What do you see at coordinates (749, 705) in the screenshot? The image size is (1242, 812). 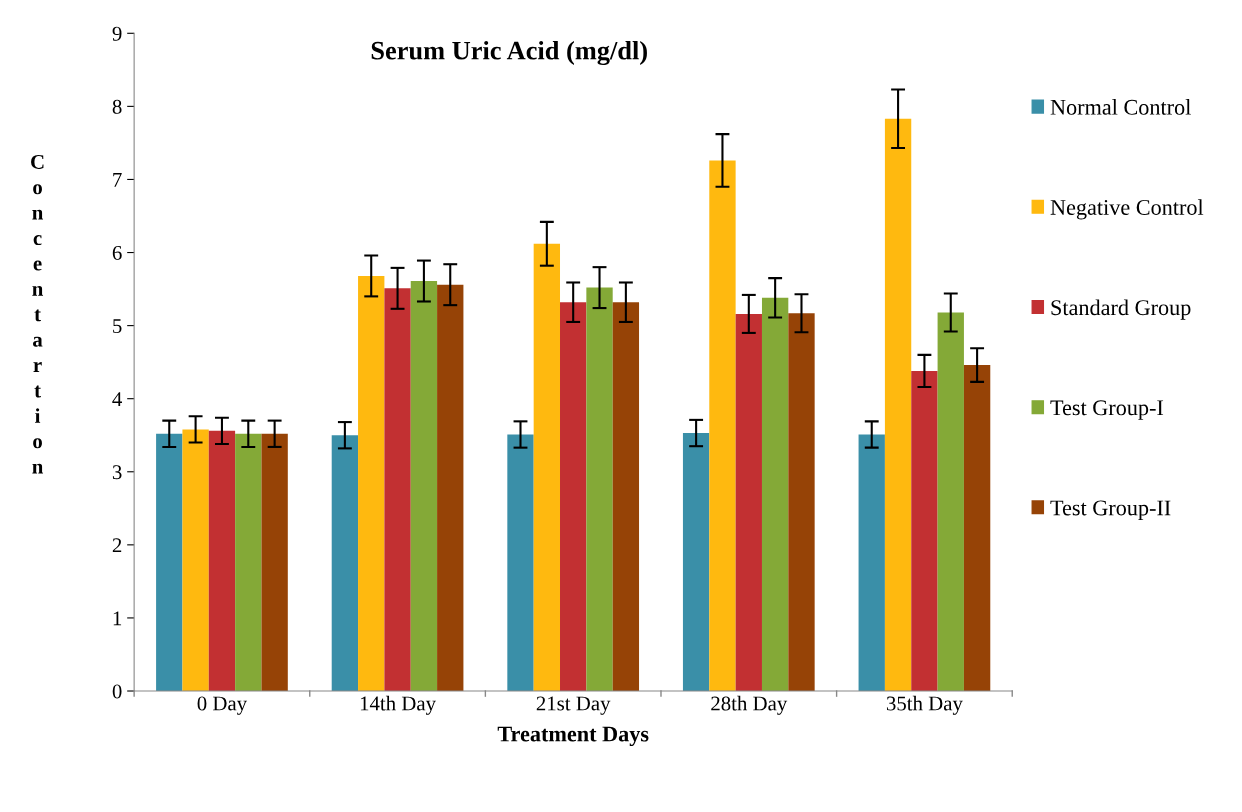 I see `x-tick-label: 28th Day` at bounding box center [749, 705].